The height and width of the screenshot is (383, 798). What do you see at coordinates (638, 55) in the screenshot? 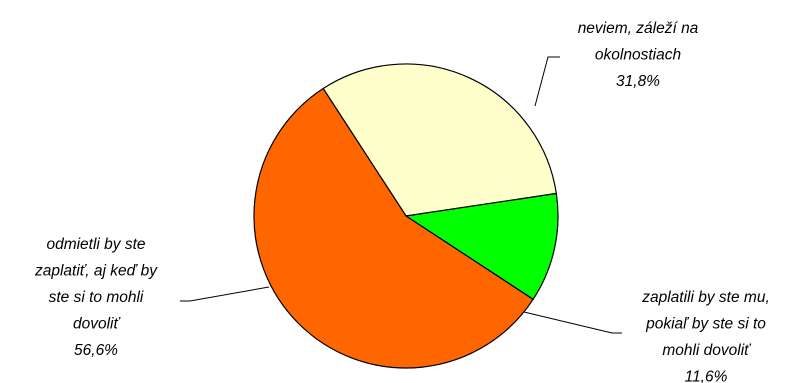
I see `slice-category-label-1: okolnostiach` at bounding box center [638, 55].